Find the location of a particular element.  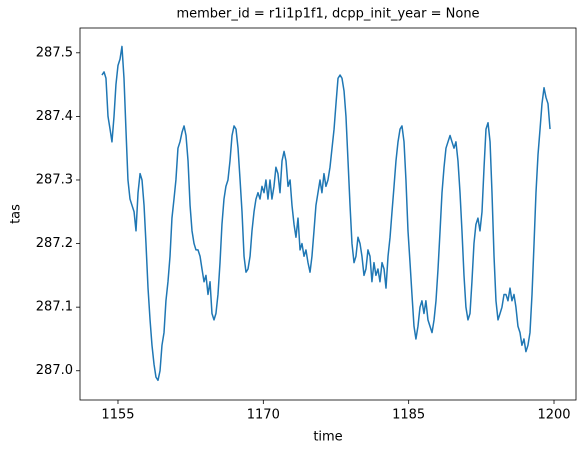

y-tick-label: 287.4 is located at coordinates (54, 116).